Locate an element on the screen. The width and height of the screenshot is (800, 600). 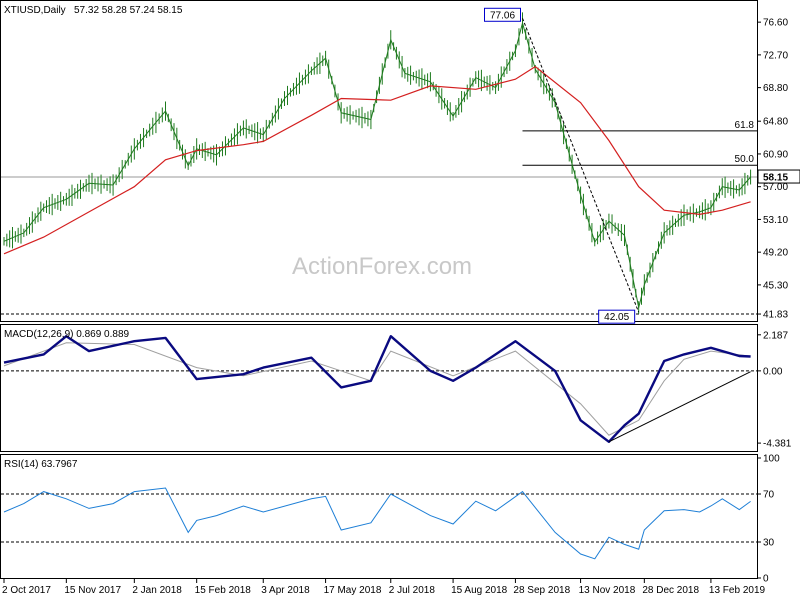
y-tick-label: 0 is located at coordinates (766, 579).